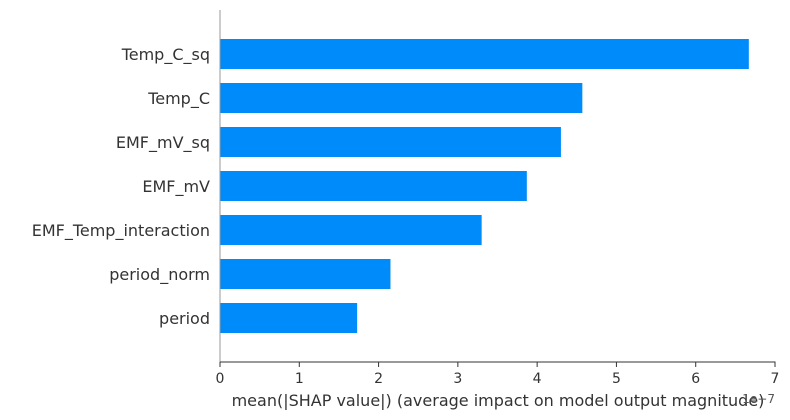 The height and width of the screenshot is (420, 790). I want to click on x-tick-label-7: 7, so click(775, 379).